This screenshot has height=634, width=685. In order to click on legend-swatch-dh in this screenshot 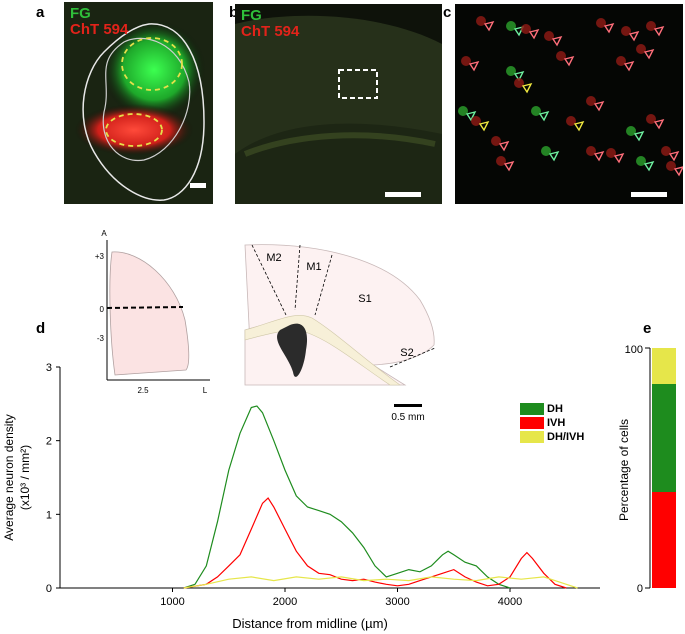, I will do `click(532, 409)`.